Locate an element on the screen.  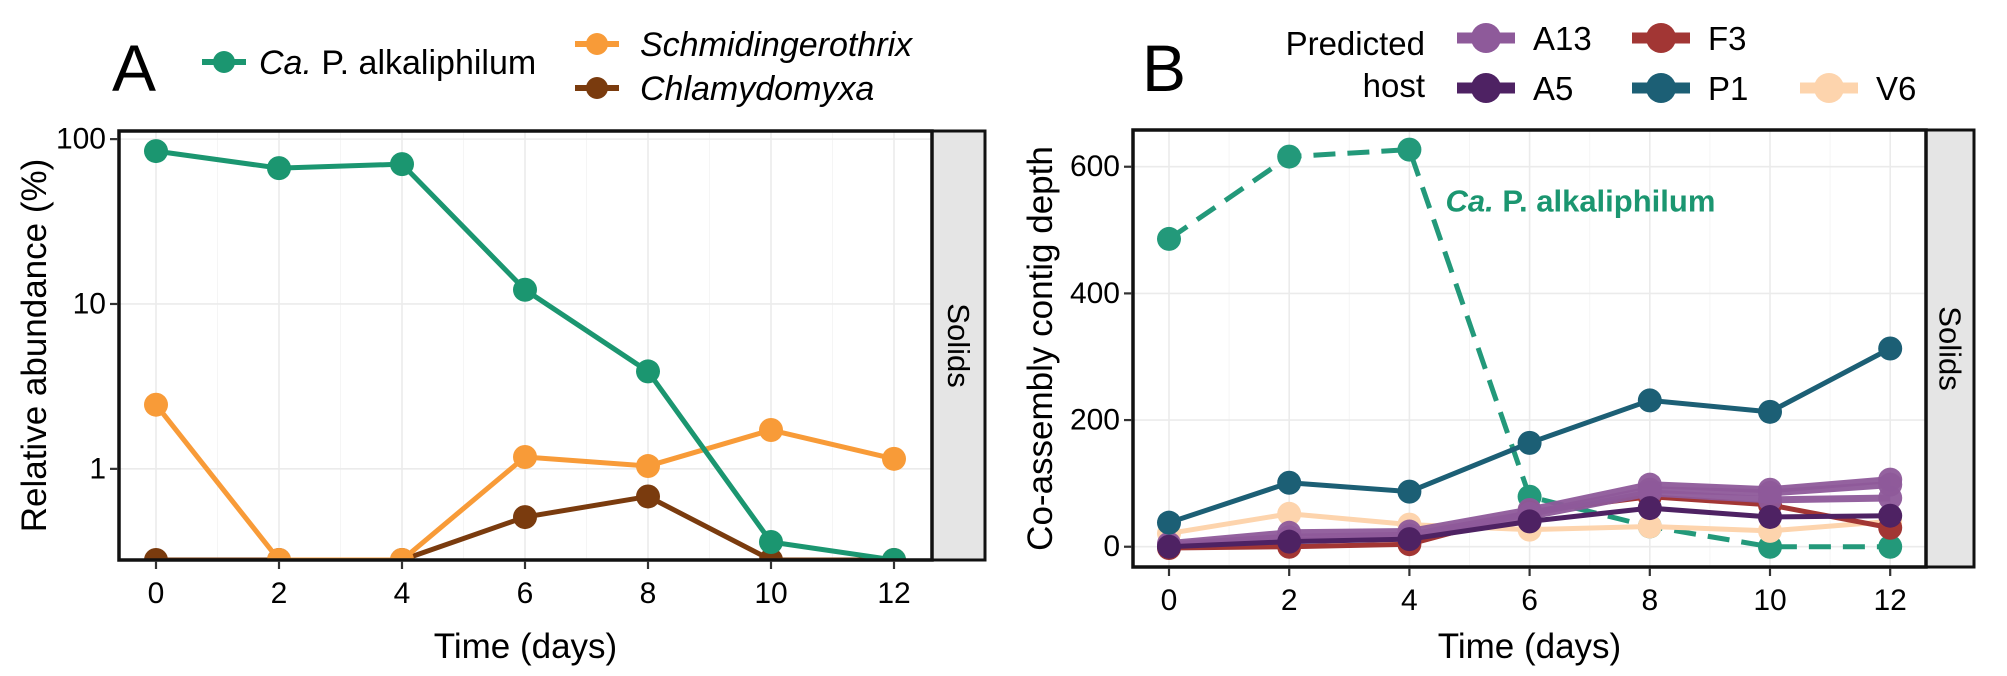
b-annotation-label: Ca. P. alkaliphilum is located at coordinates (1580, 201).